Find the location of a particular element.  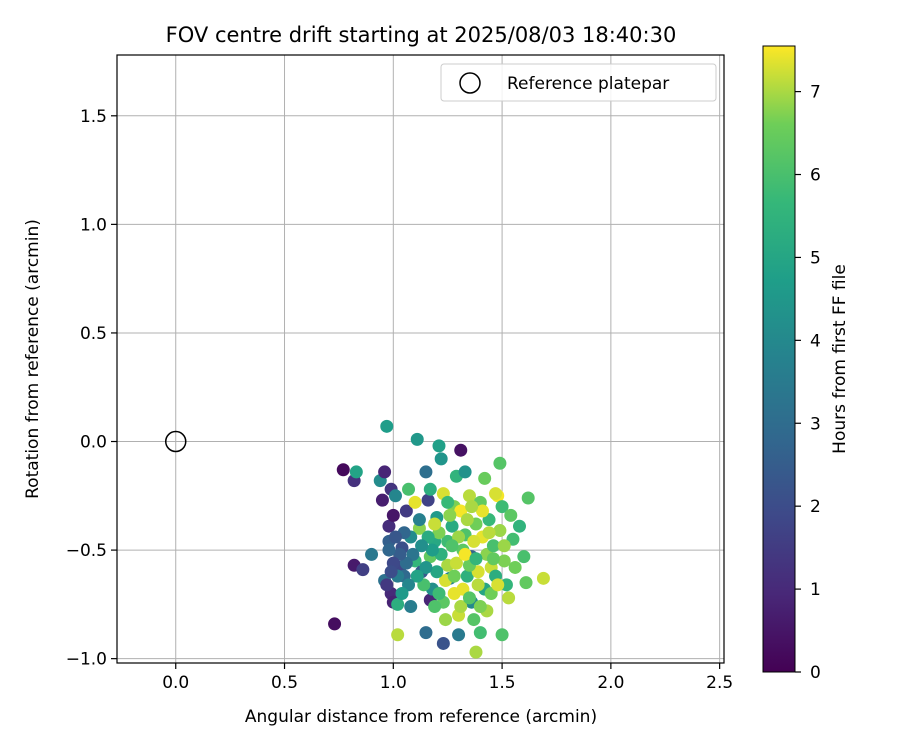

colorbar: 0 1 2 3 4 5 6 7 Hours from first FF file is located at coordinates (806, 364).